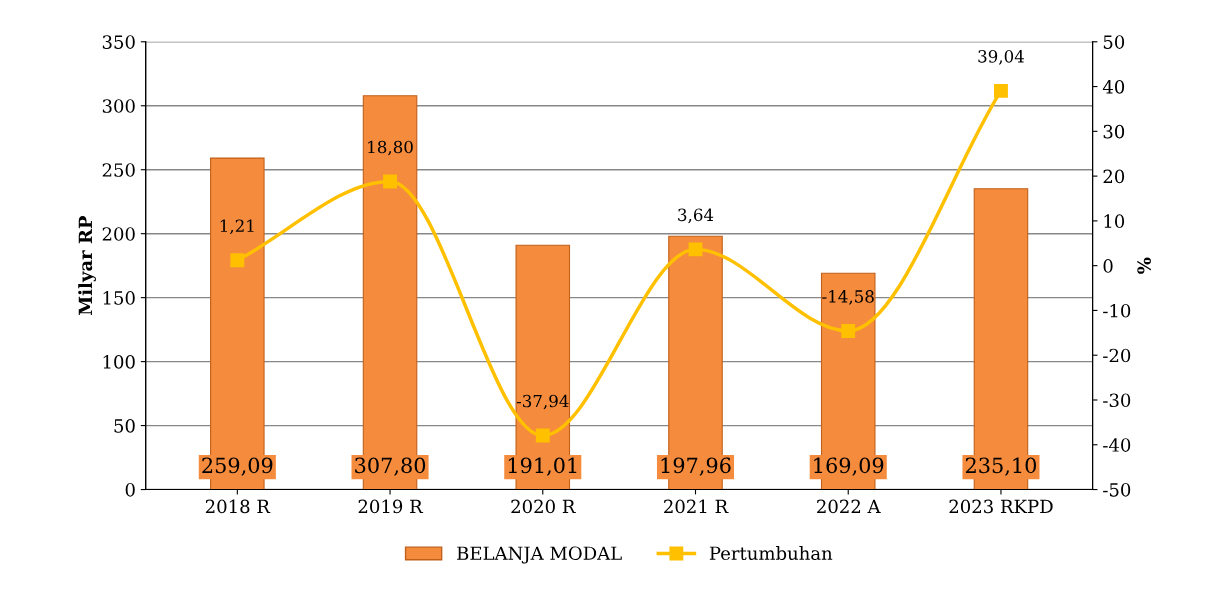 The height and width of the screenshot is (597, 1214). Describe the element at coordinates (848, 297) in the screenshot. I see `data-label: -14,58` at that location.